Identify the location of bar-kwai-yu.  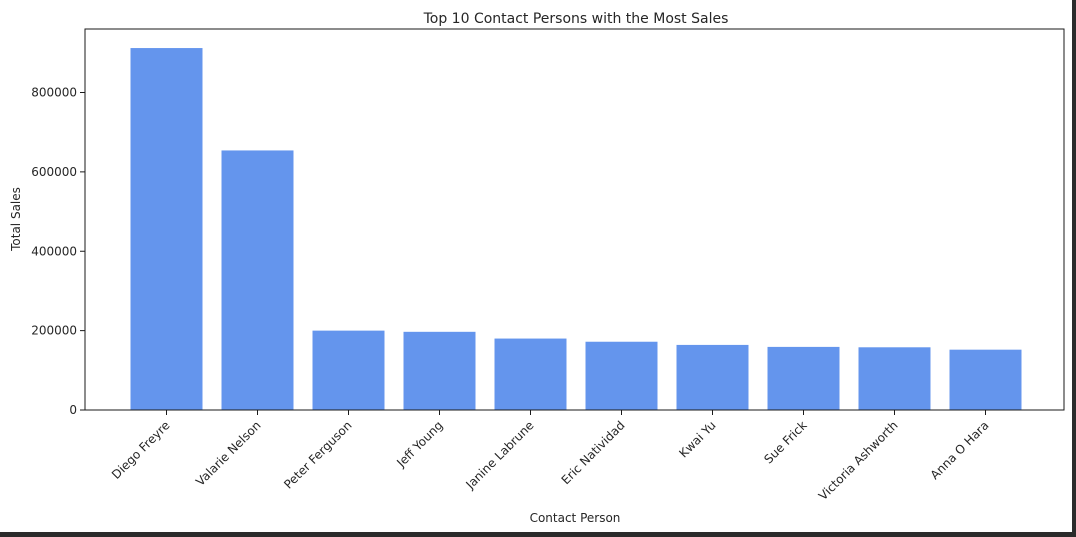
(712, 377).